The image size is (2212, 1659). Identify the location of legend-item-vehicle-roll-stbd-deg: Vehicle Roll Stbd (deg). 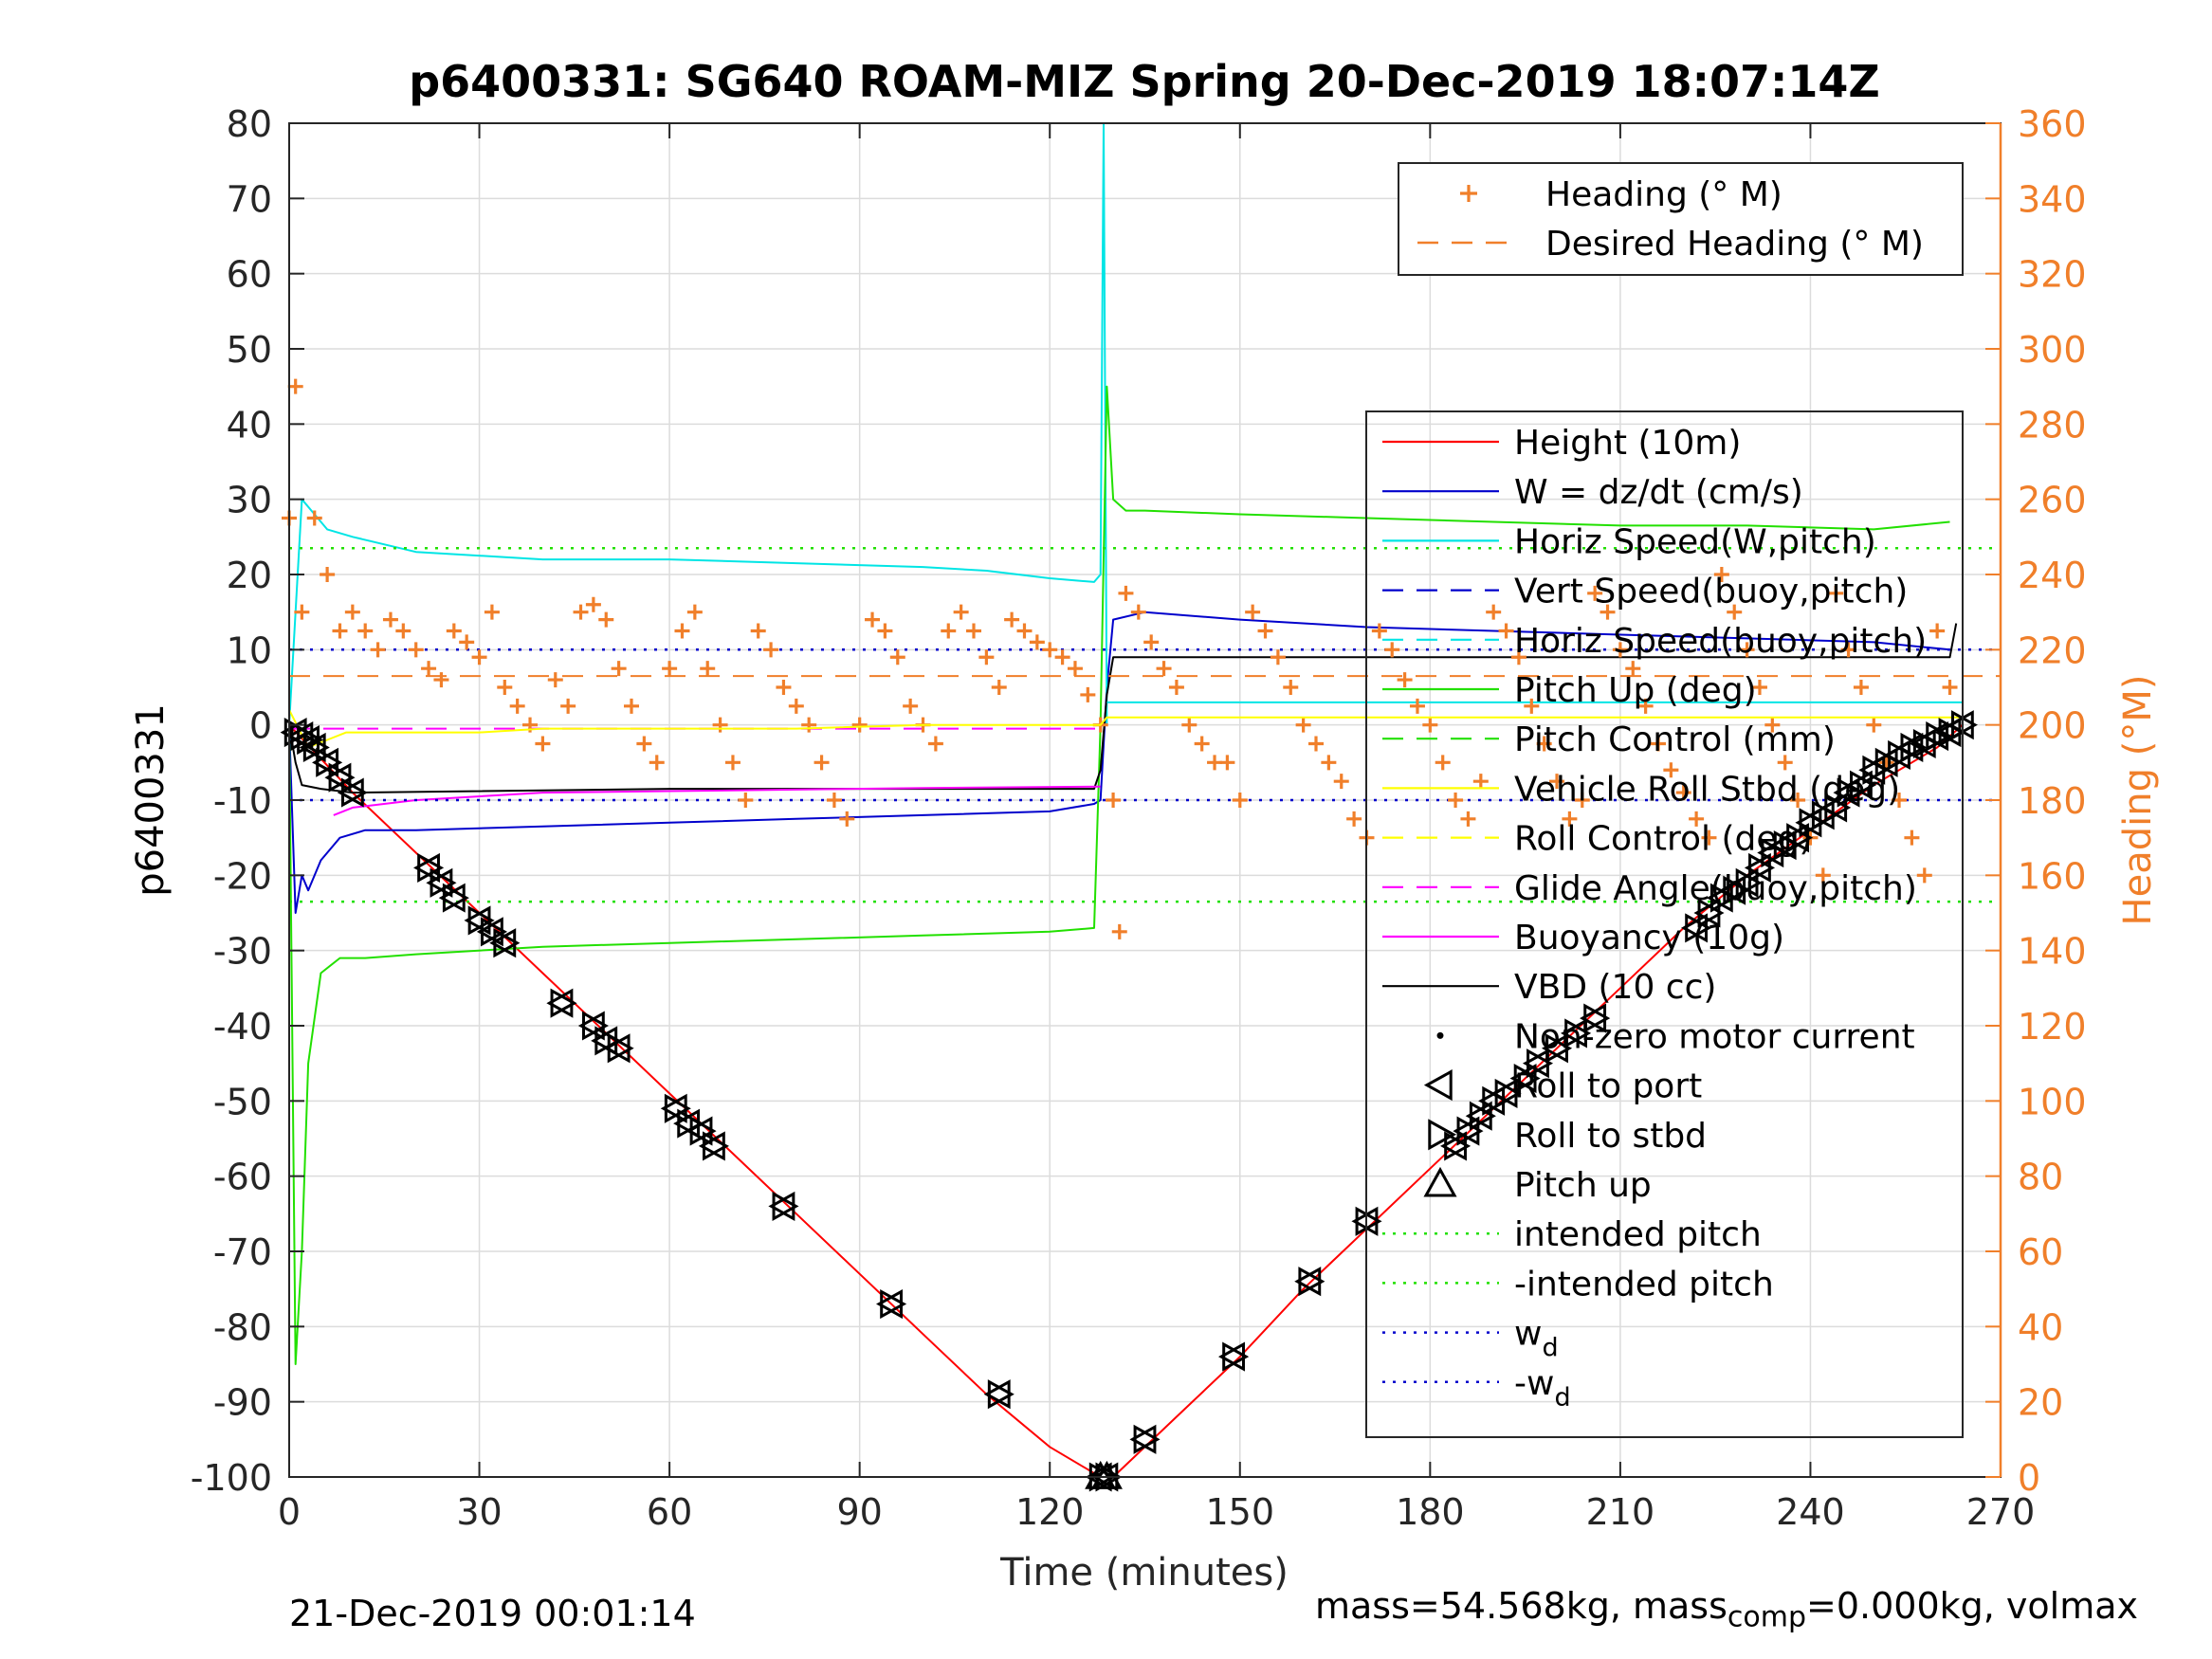
(1641, 789).